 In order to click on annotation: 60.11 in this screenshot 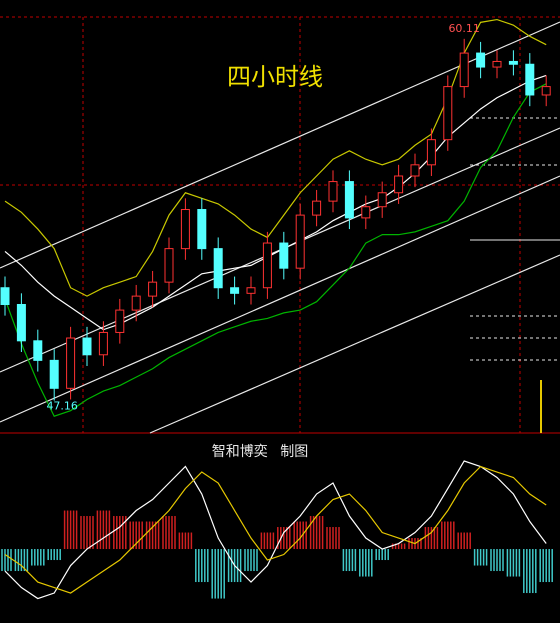, I will do `click(464, 28)`.